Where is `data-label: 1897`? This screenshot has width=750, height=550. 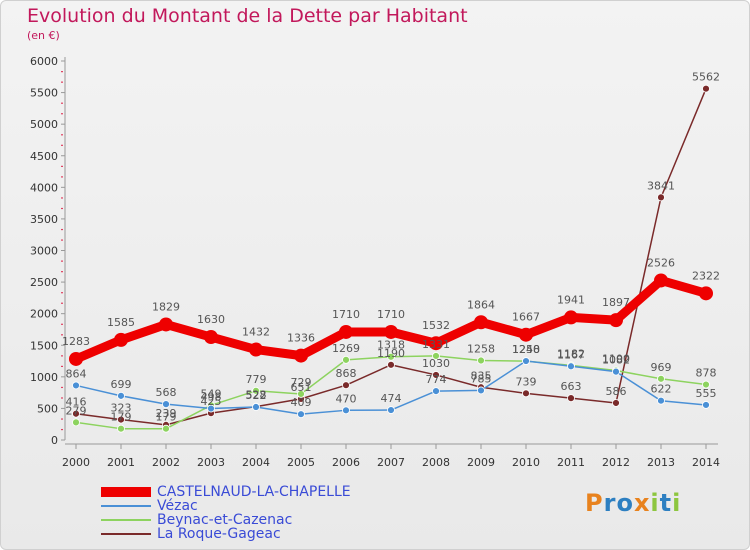
data-label: 1897 is located at coordinates (616, 302).